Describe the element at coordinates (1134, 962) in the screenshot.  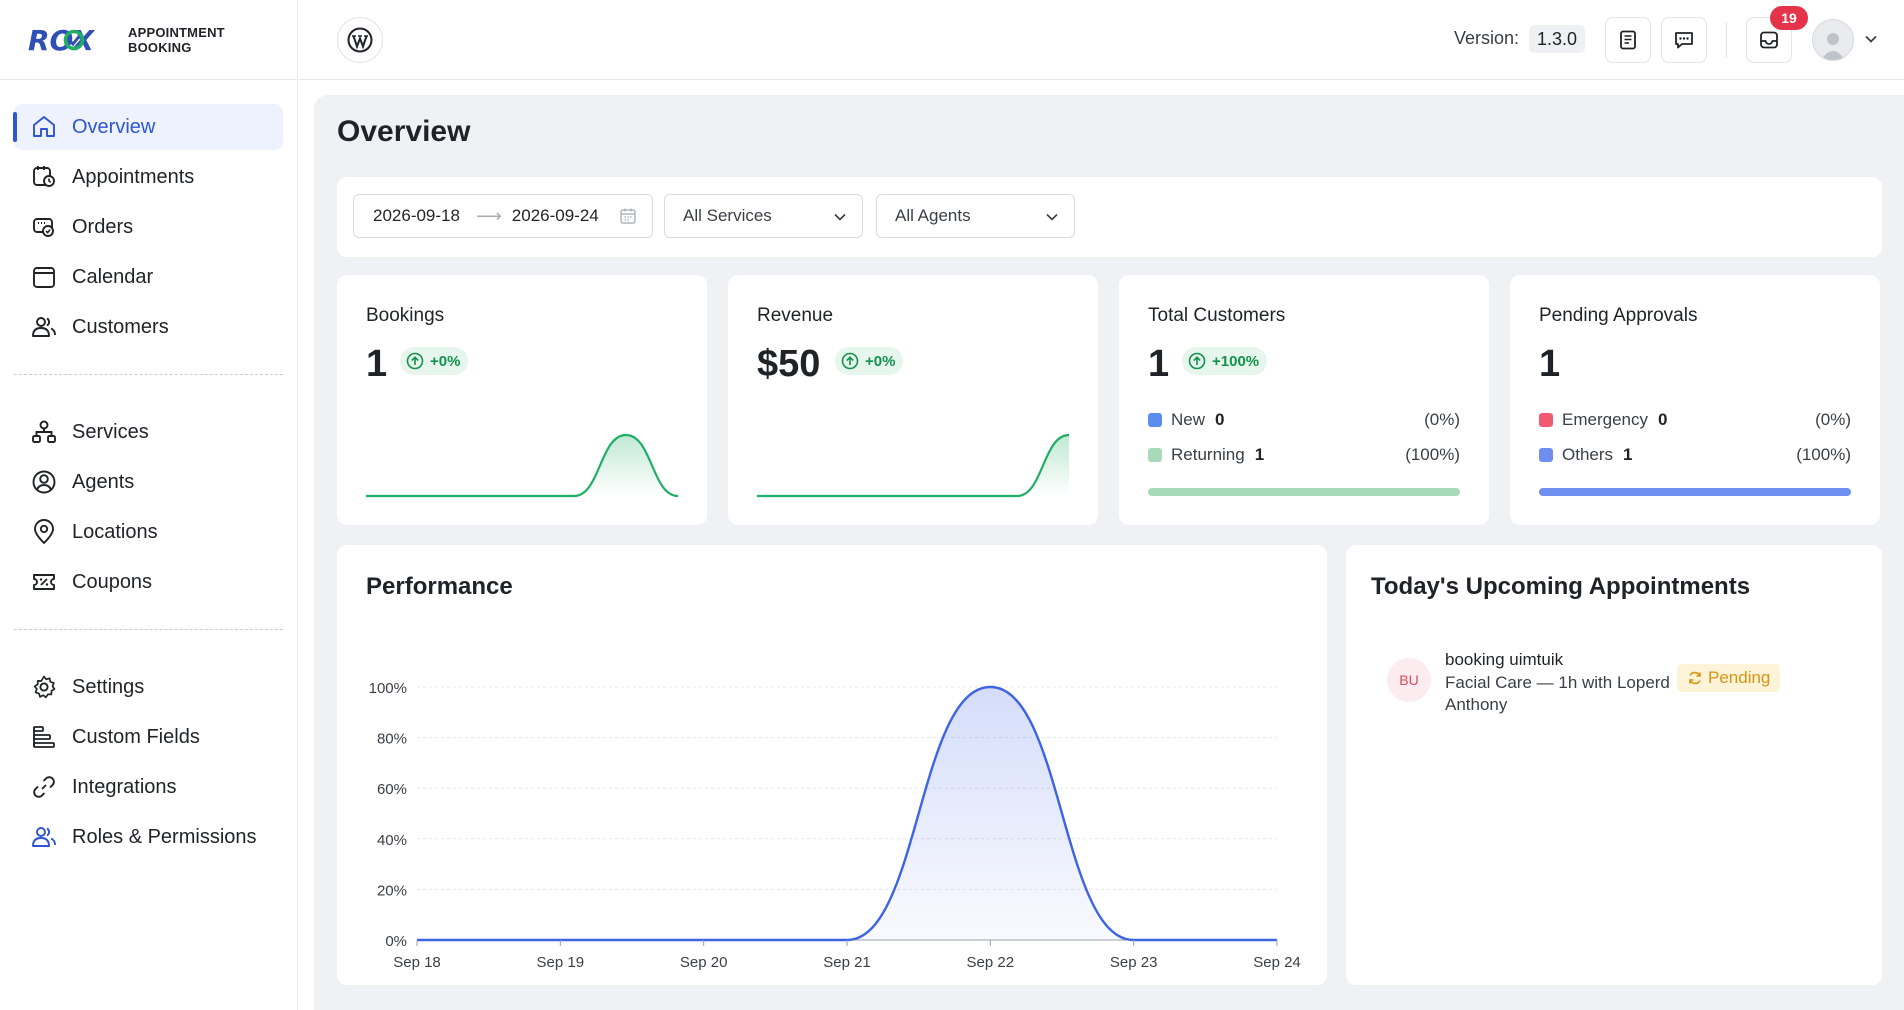
I see `x-tick-label: Sep 23` at that location.